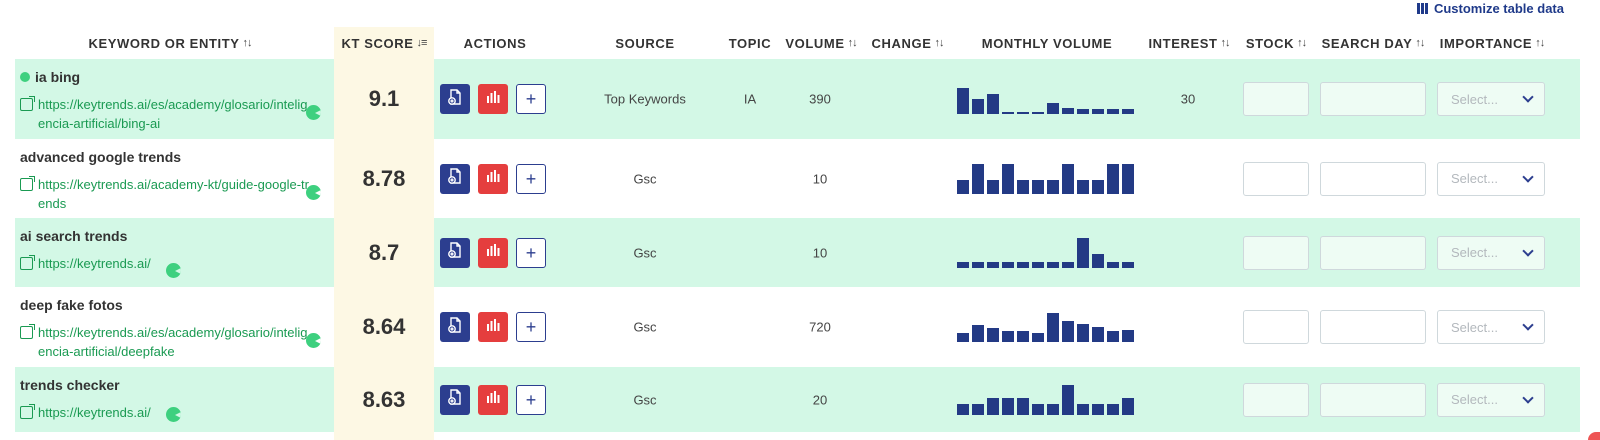 This screenshot has height=440, width=1600. I want to click on header-stock: STOCK ↑↓, so click(1276, 43).